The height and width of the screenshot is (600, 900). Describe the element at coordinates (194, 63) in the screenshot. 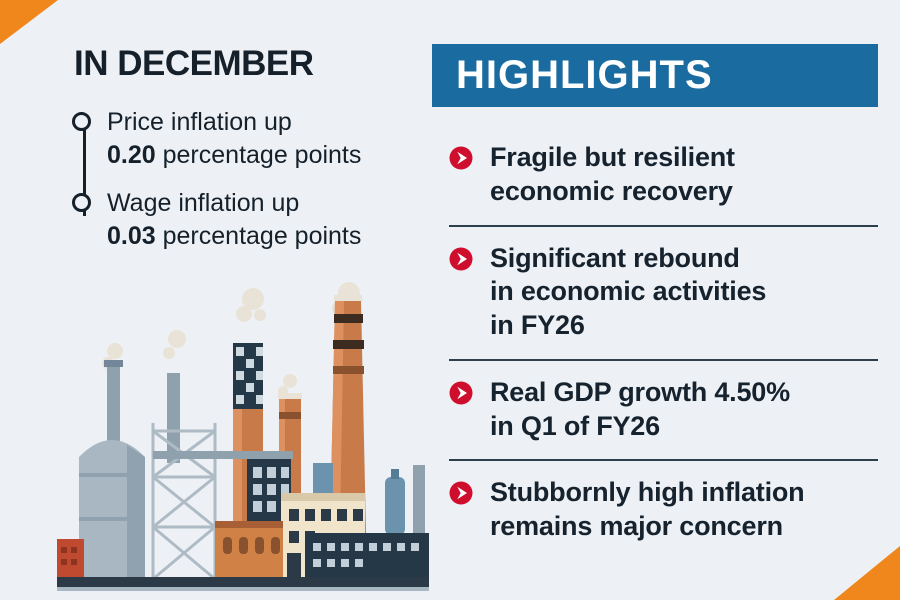

I see `page-title: IN DECEMBER` at that location.